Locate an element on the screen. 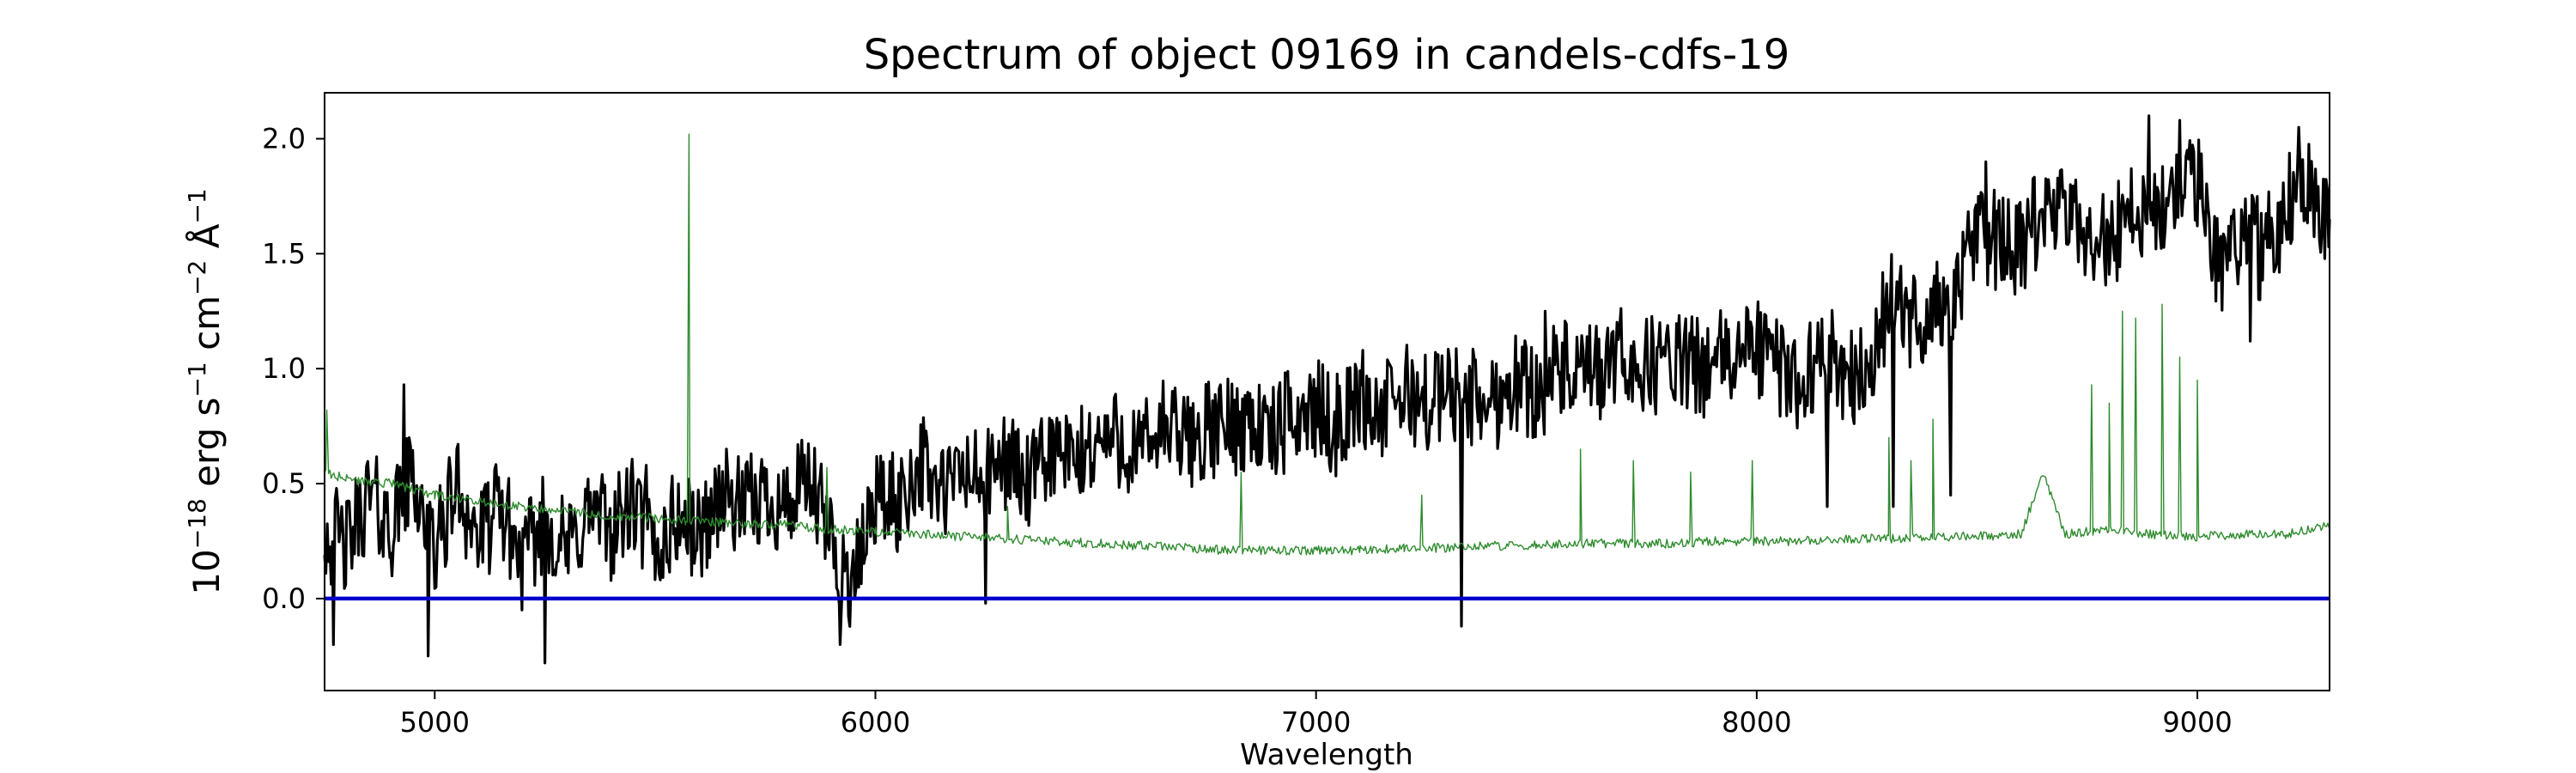  y-tick-label: 1.0 is located at coordinates (284, 368).